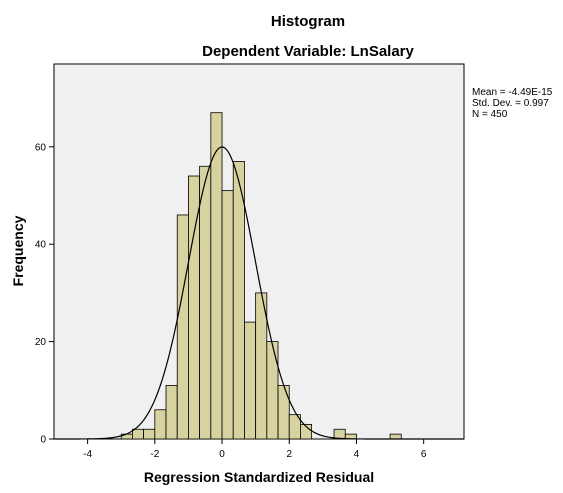 This screenshot has width=563, height=493. I want to click on y-axis-label: Frequency, so click(18, 250).